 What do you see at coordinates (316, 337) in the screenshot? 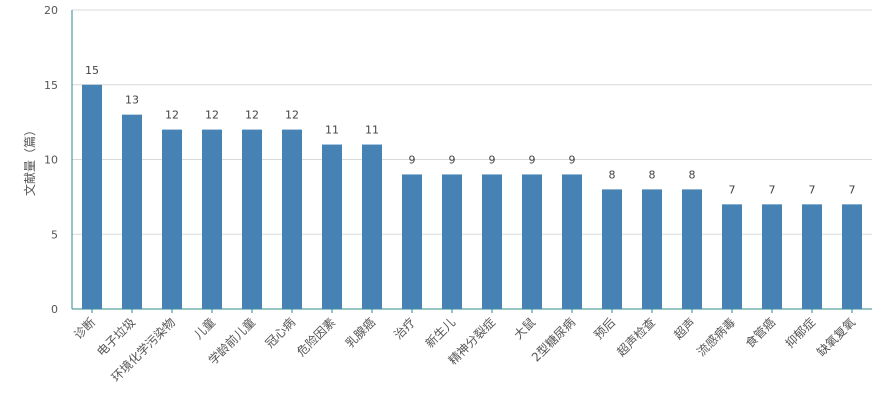
I see `x-tick-label: 危险因素` at bounding box center [316, 337].